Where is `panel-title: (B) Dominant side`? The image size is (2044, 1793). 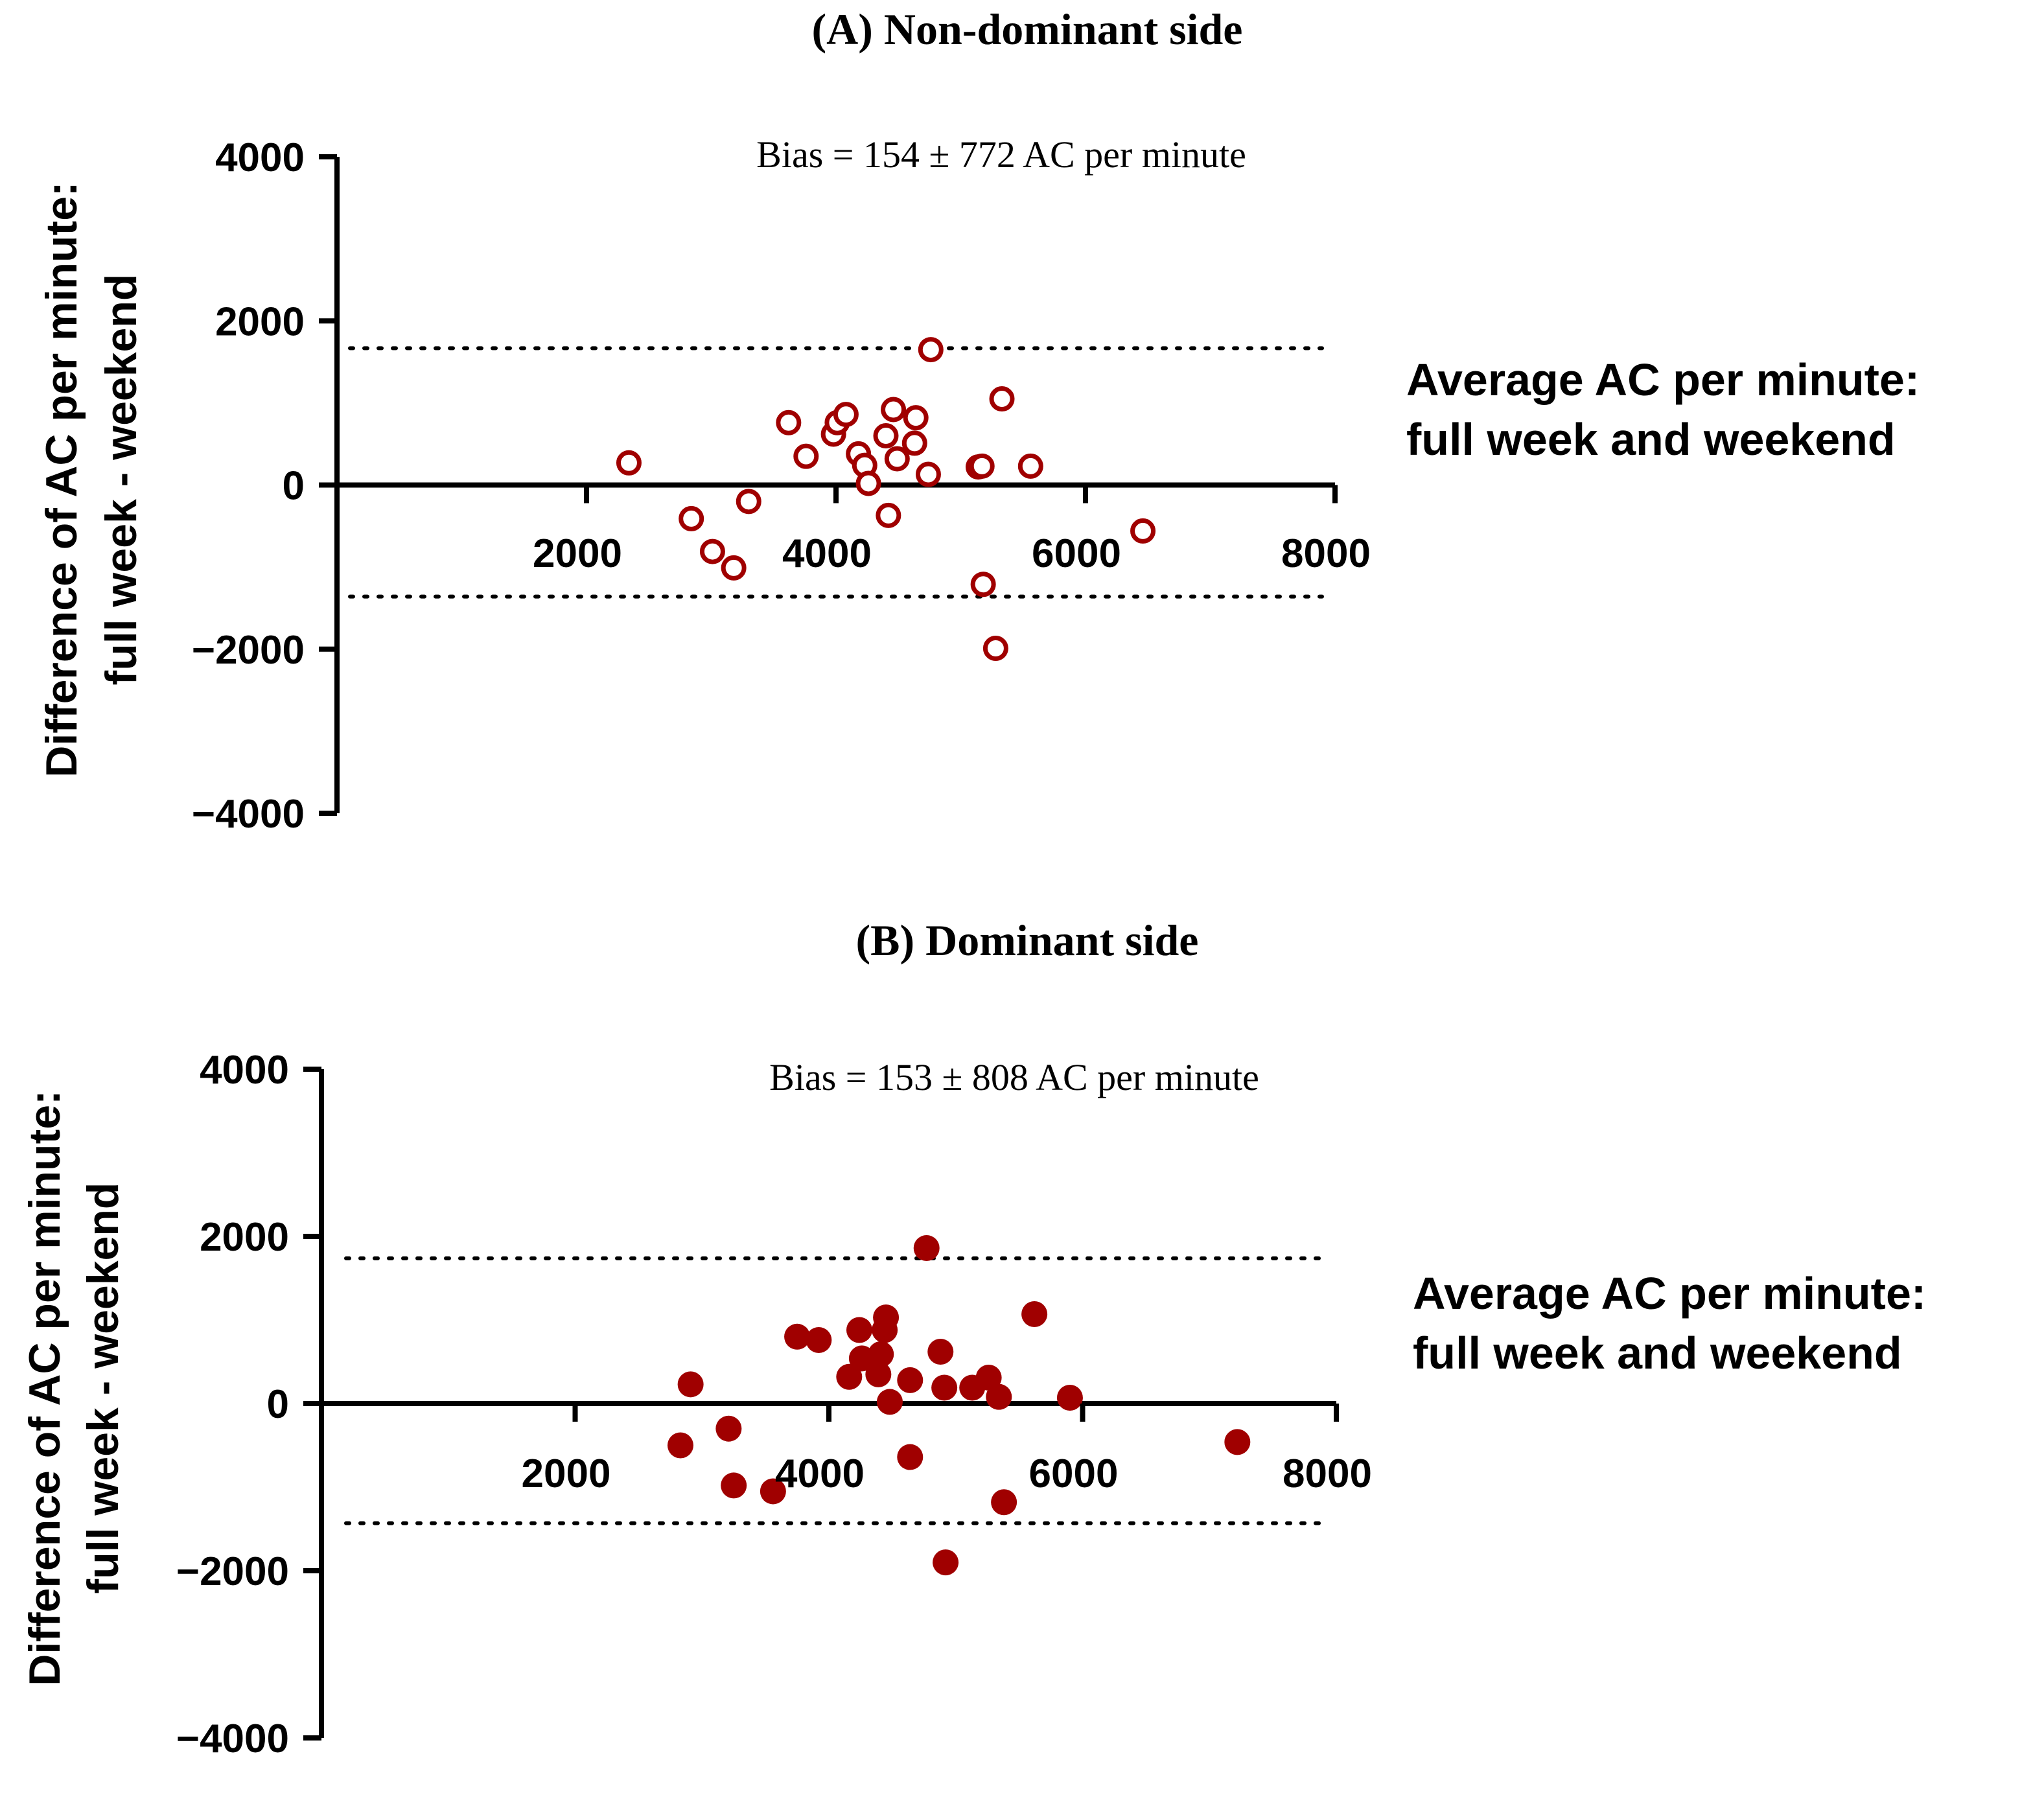
panel-title: (B) Dominant side is located at coordinates (1028, 940).